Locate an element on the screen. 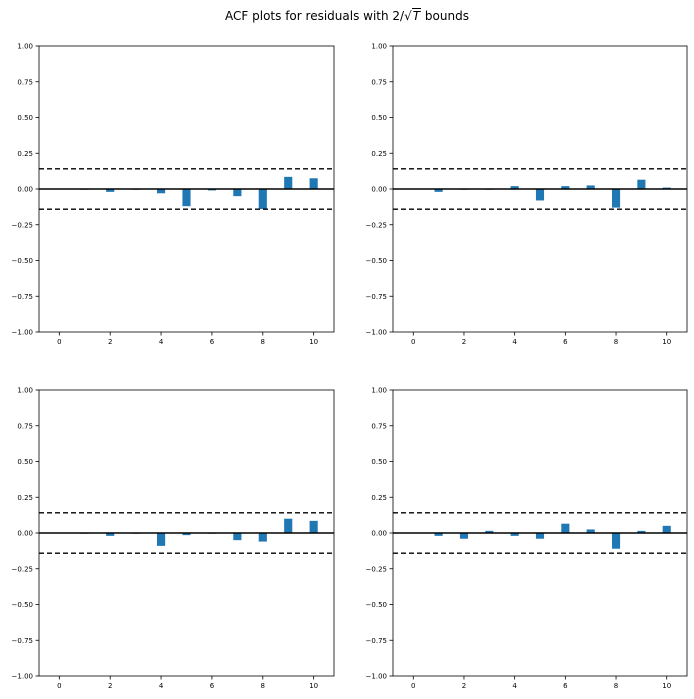 The width and height of the screenshot is (694, 699). title-suffix: bounds is located at coordinates (445, 16).